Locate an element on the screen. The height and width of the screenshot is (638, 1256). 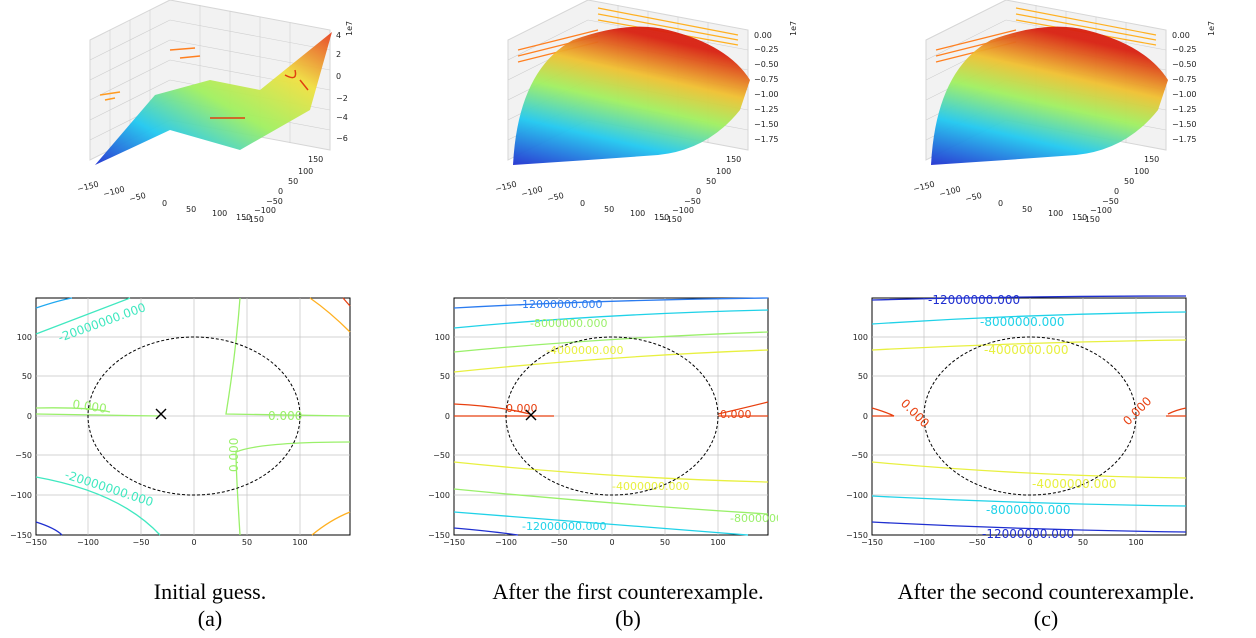
surface-mesh is located at coordinates (213, 98).